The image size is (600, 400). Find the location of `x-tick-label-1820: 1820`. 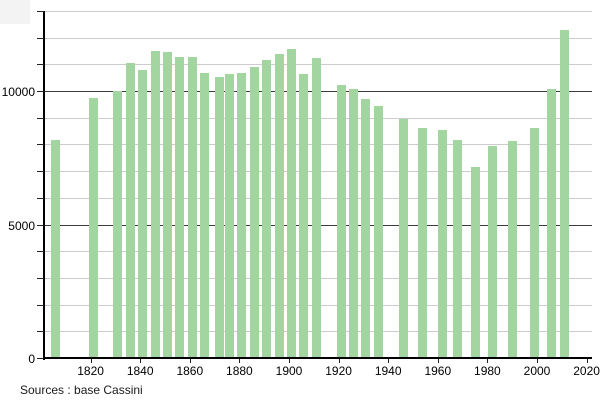

x-tick-label-1820: 1820 is located at coordinates (90, 371).